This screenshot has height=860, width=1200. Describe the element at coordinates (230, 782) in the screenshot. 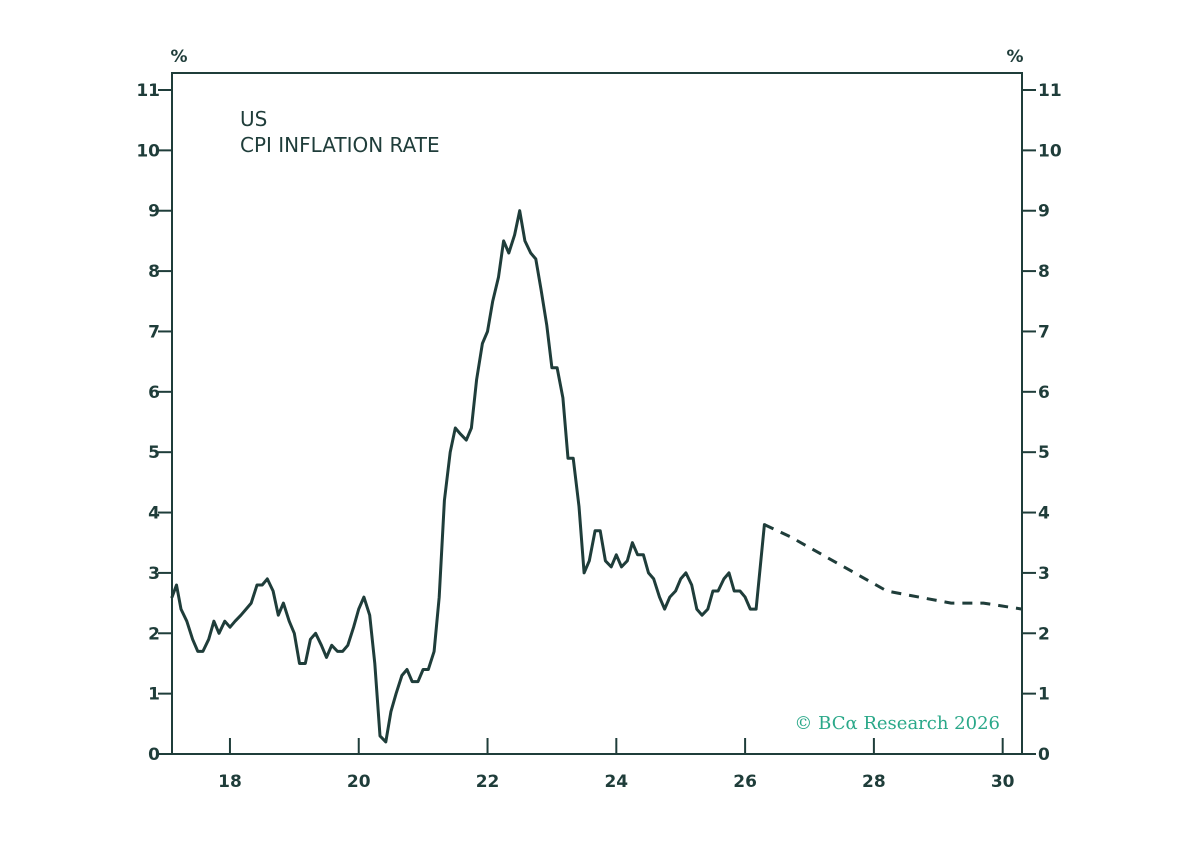

I see `x-tick-label: 18` at that location.